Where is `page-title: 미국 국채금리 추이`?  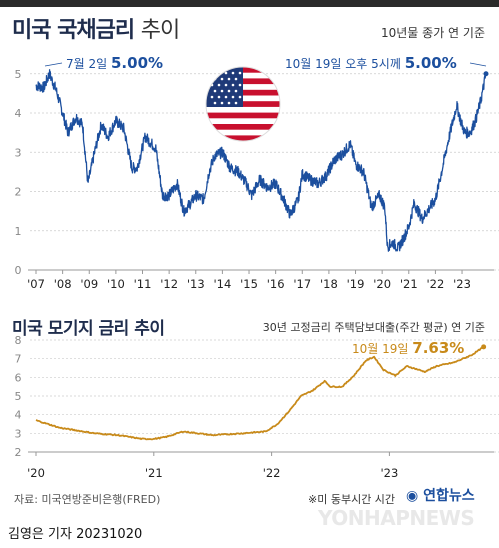 page-title: 미국 국채금리 추이 is located at coordinates (96, 28).